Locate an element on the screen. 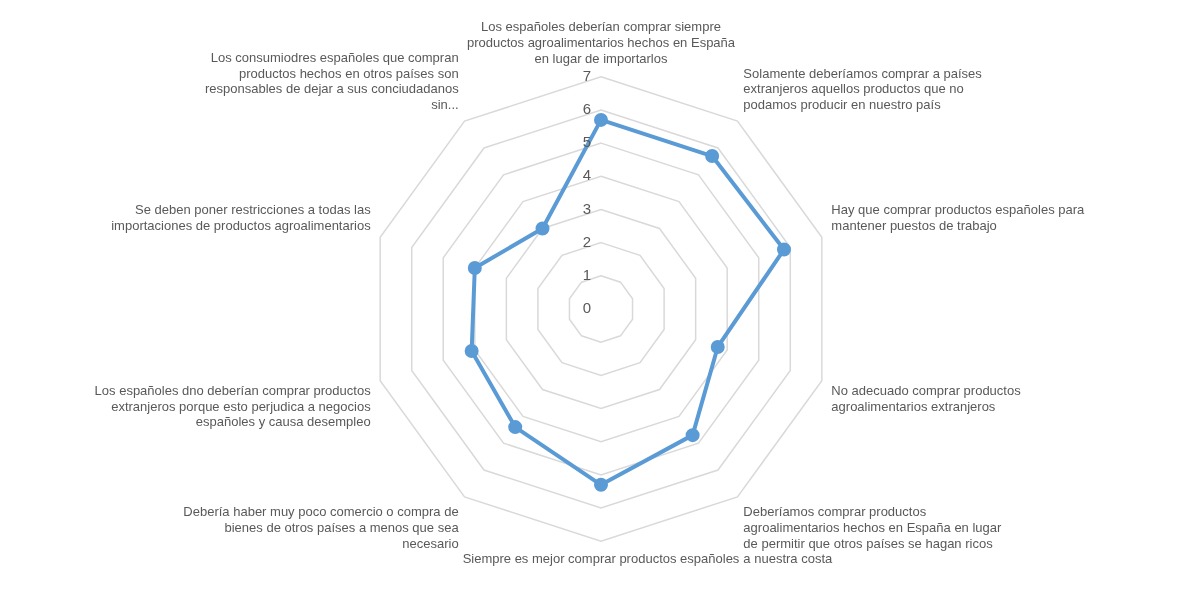 This screenshot has height=593, width=1203. y-tick-label: 1 is located at coordinates (587, 274).